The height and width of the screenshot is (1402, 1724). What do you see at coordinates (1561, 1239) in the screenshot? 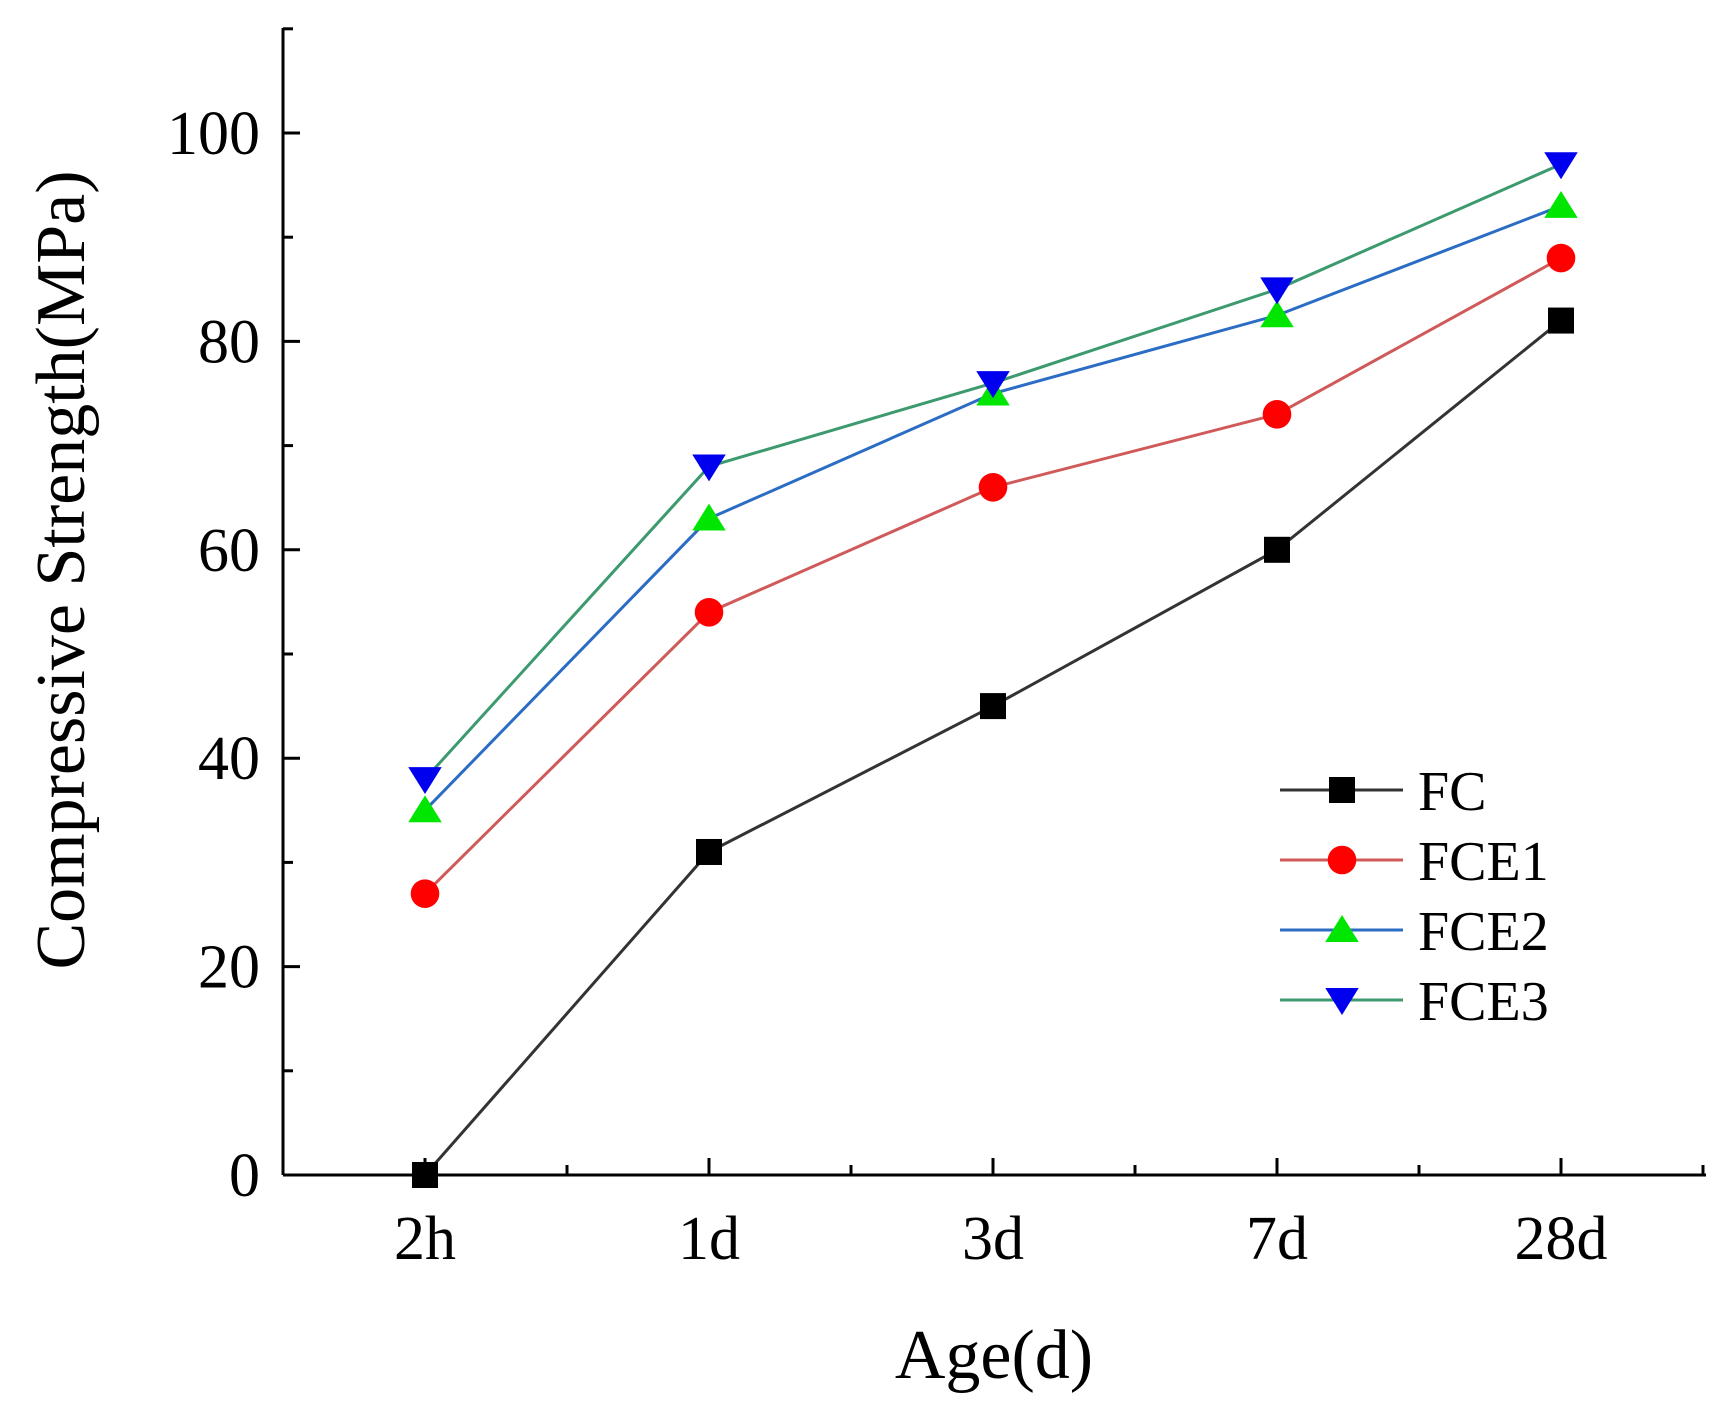
I see `x-tick-label: 28d` at bounding box center [1561, 1239].